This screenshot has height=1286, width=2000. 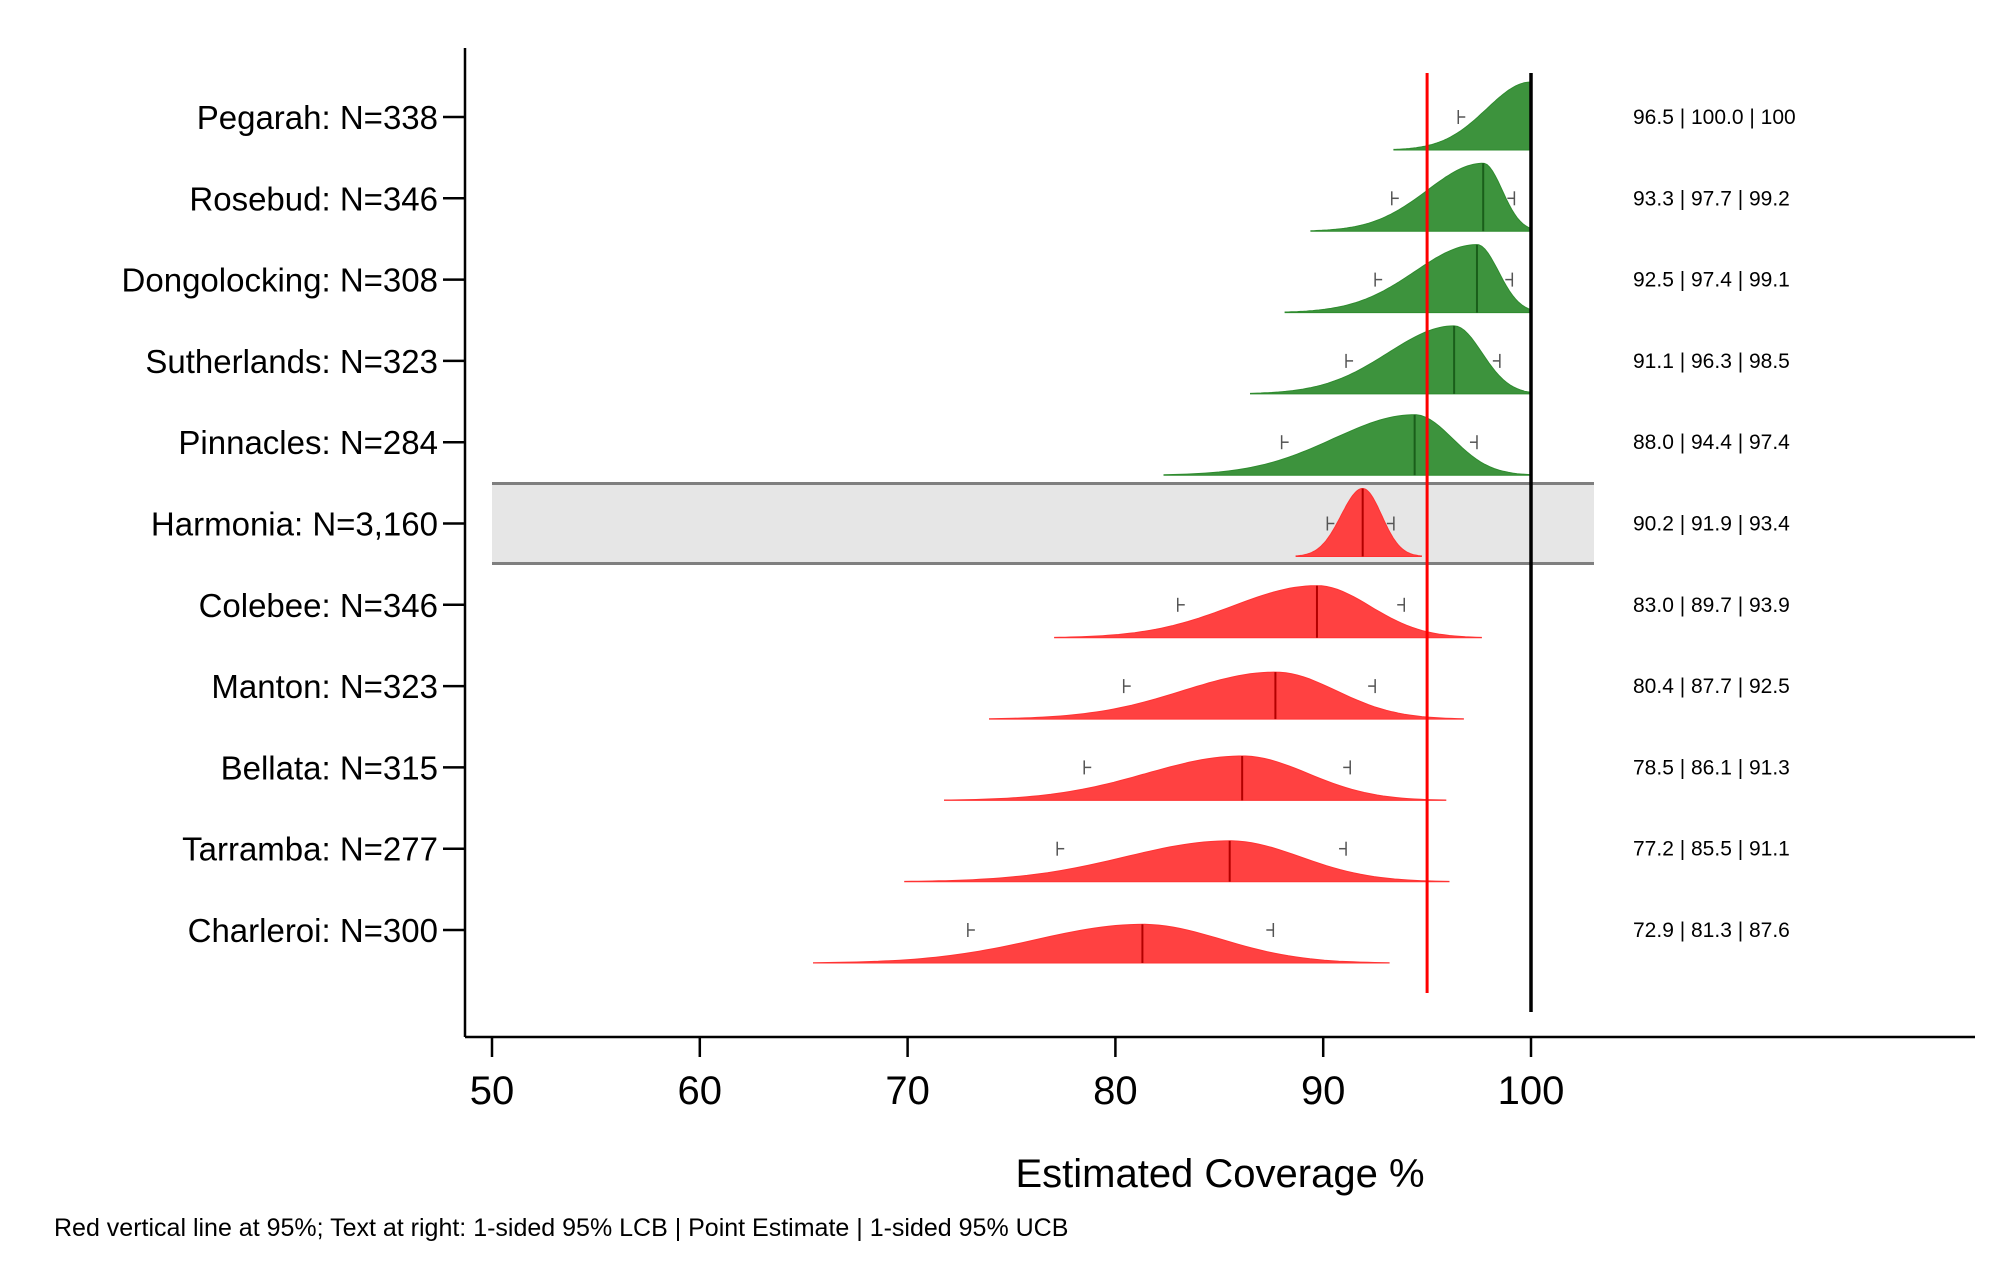 What do you see at coordinates (291, 361) in the screenshot?
I see `row-label: Sutherlands: N=323` at bounding box center [291, 361].